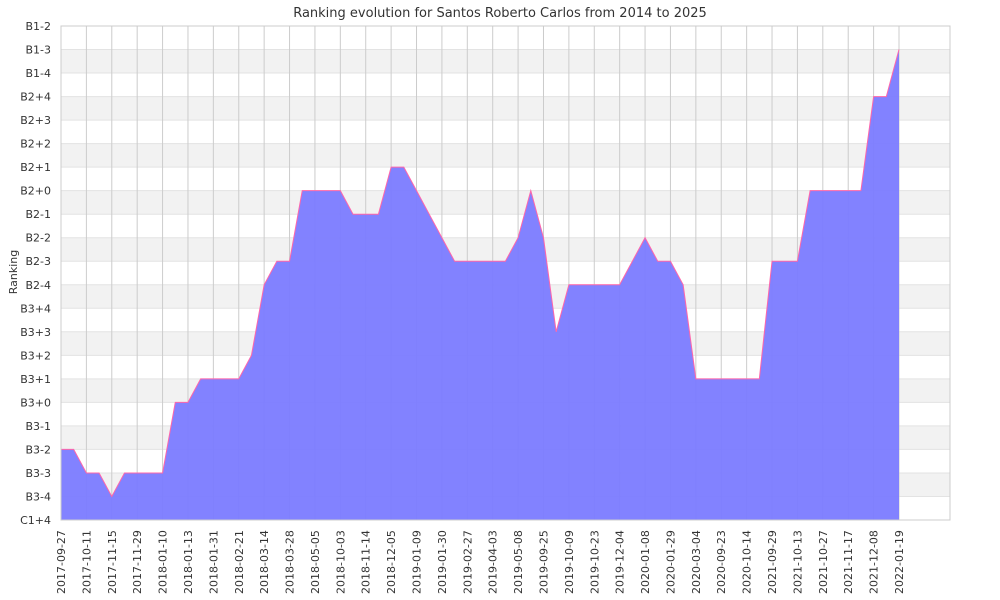 The image size is (1000, 600). What do you see at coordinates (35, 355) in the screenshot?
I see `y-tick-label: B3+2` at bounding box center [35, 355].